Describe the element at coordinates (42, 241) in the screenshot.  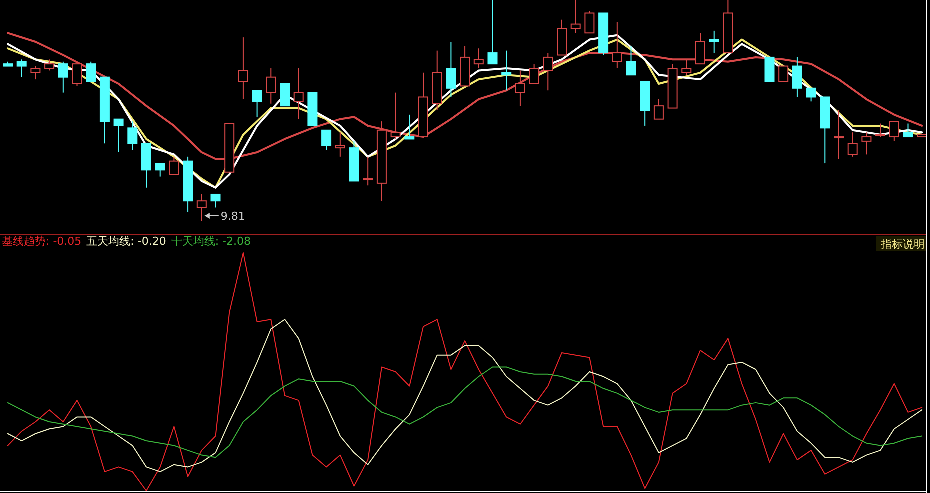
I see `text: 基线趋势: -0.05` at that location.